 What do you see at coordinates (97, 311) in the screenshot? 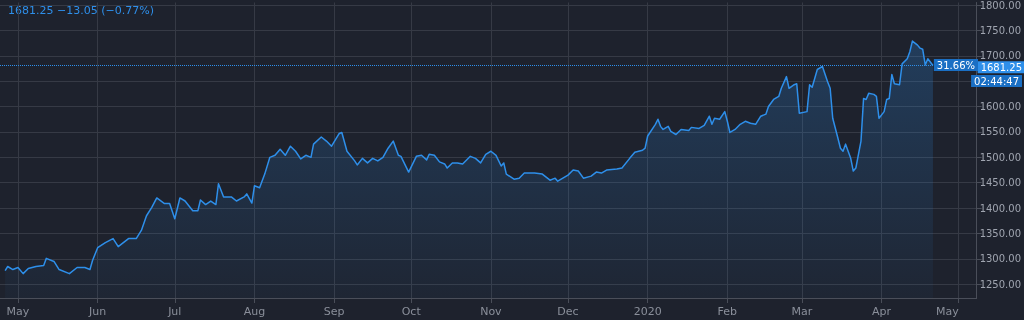
I see `x-tick-label: Jun` at bounding box center [97, 311].